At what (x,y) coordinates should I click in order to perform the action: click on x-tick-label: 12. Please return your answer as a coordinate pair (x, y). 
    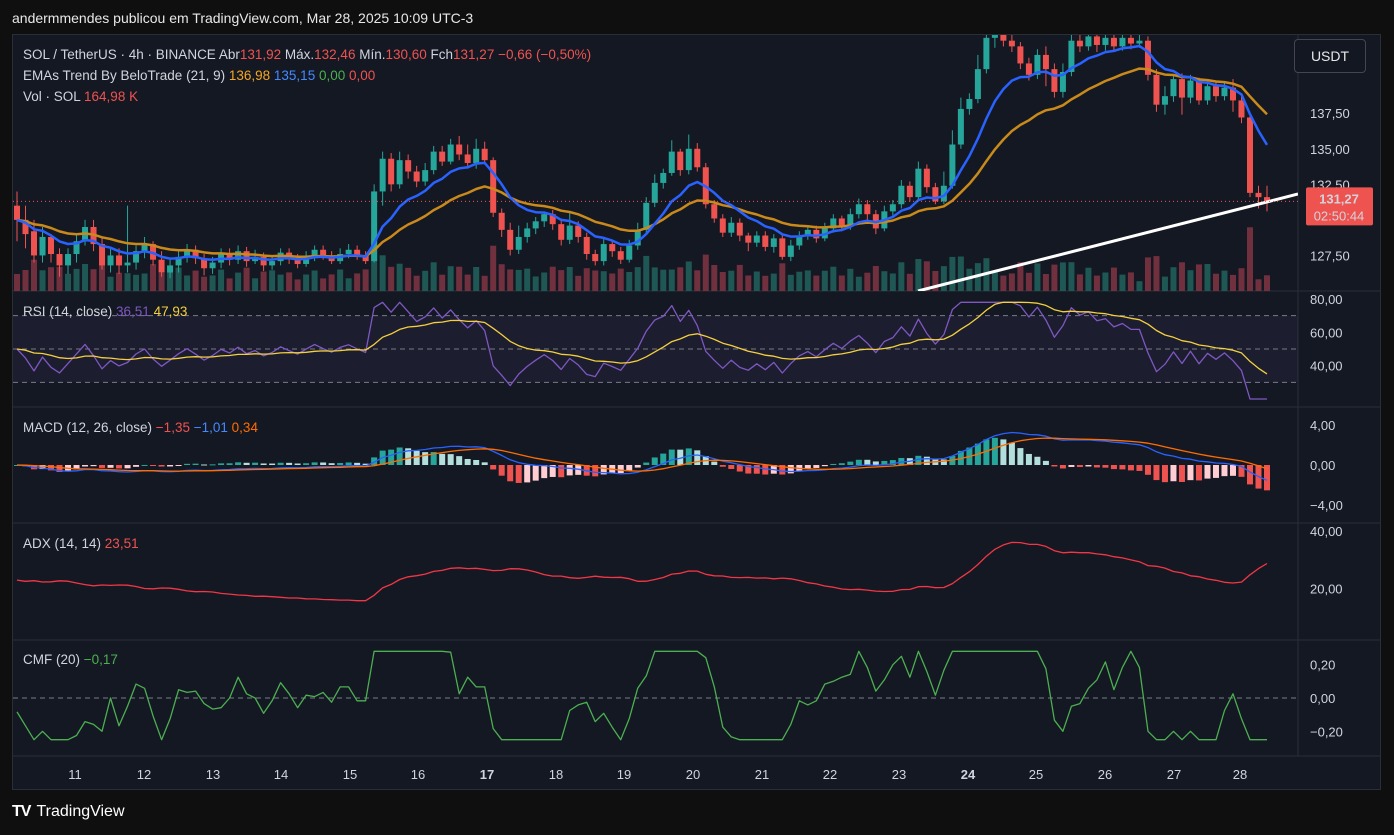
    Looking at the image, I should click on (144, 774).